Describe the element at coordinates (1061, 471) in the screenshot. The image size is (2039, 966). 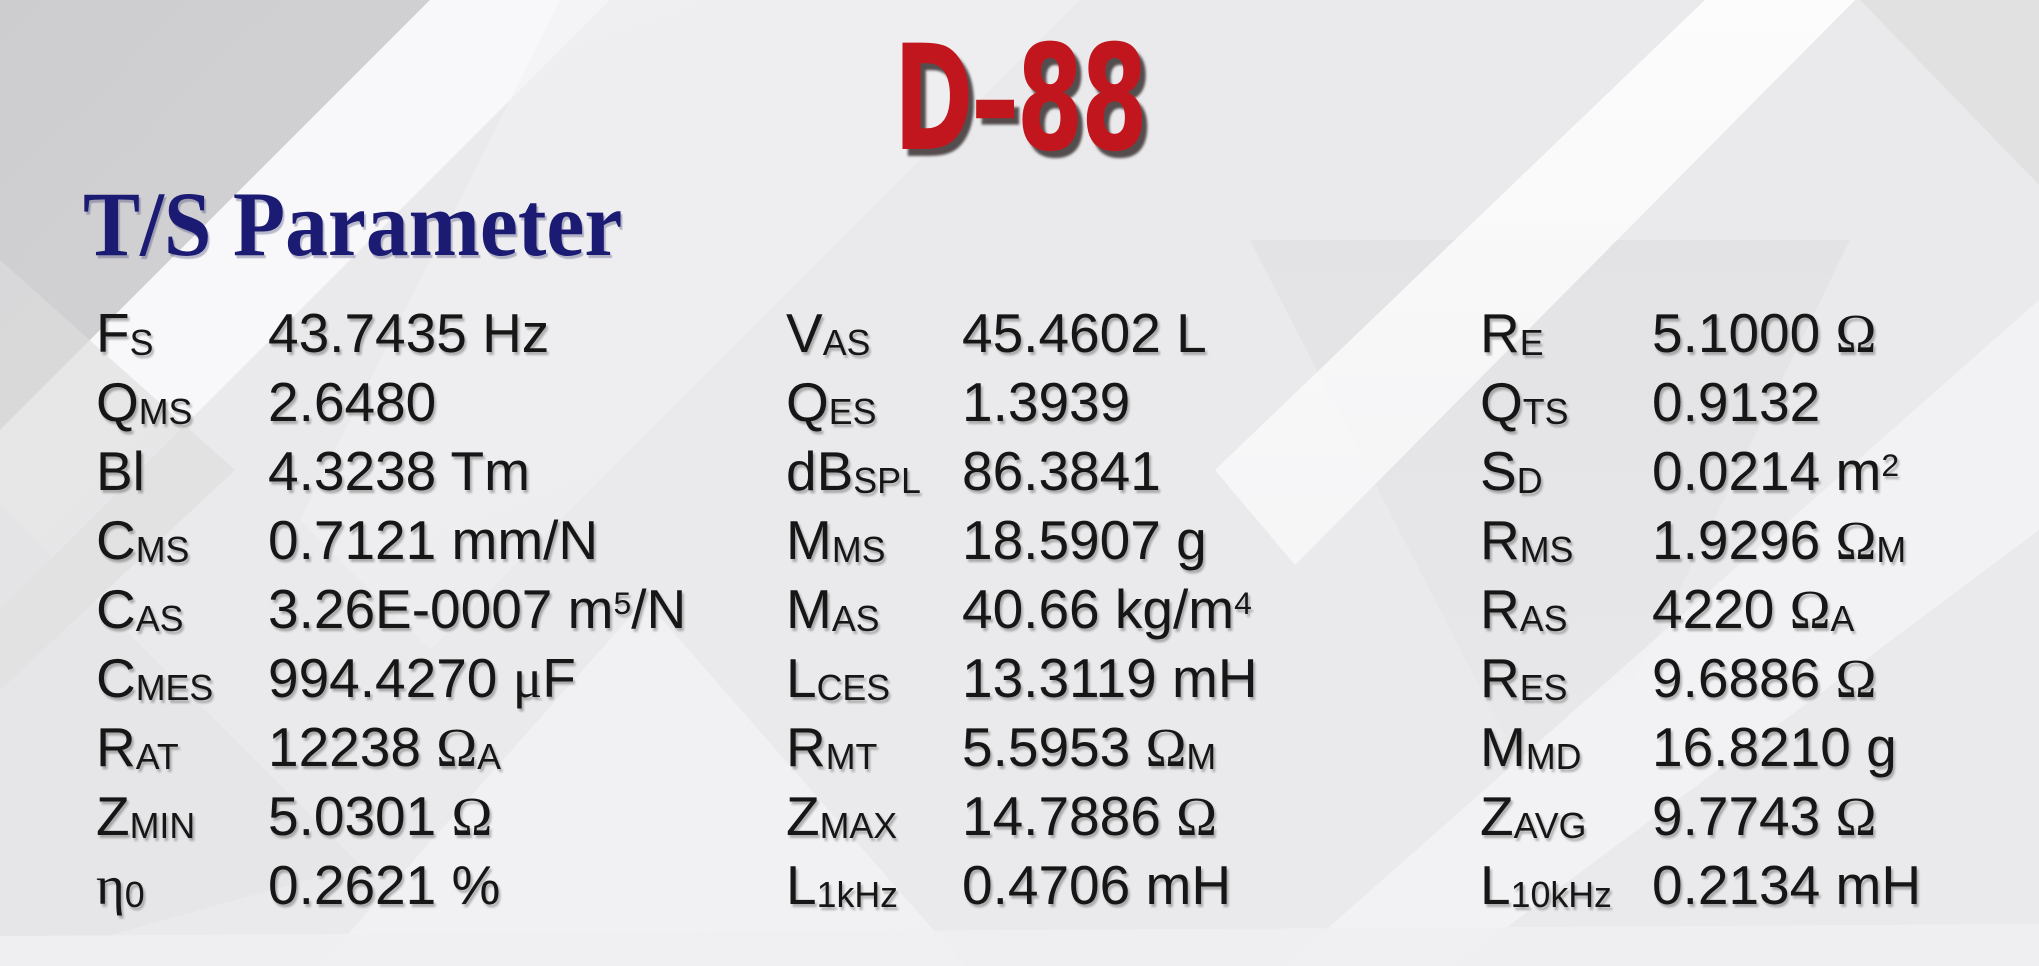
I see `param-value: 86.3841` at that location.